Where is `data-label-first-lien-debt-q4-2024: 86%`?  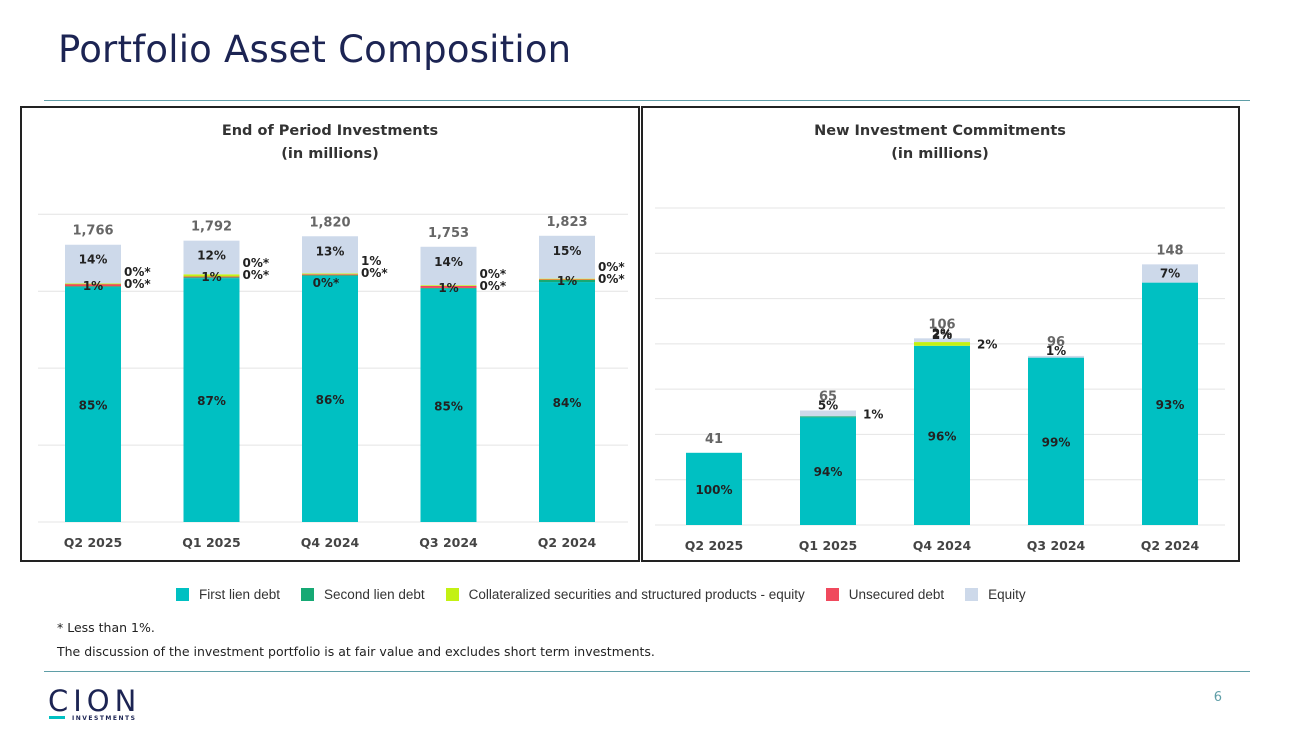 data-label-first-lien-debt-q4-2024: 86% is located at coordinates (330, 400).